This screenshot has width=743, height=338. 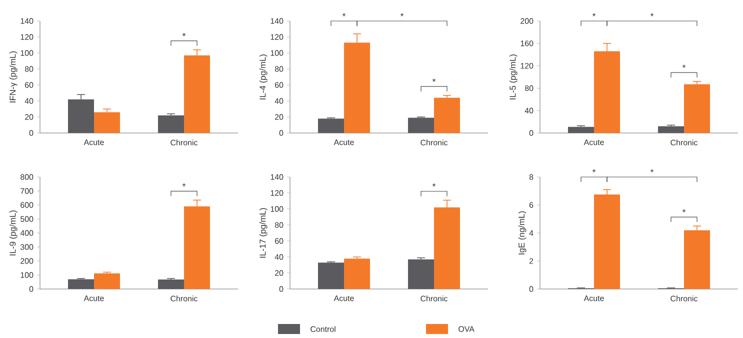 I want to click on y-axis-title: IgE (ng/mL), so click(x=522, y=232).